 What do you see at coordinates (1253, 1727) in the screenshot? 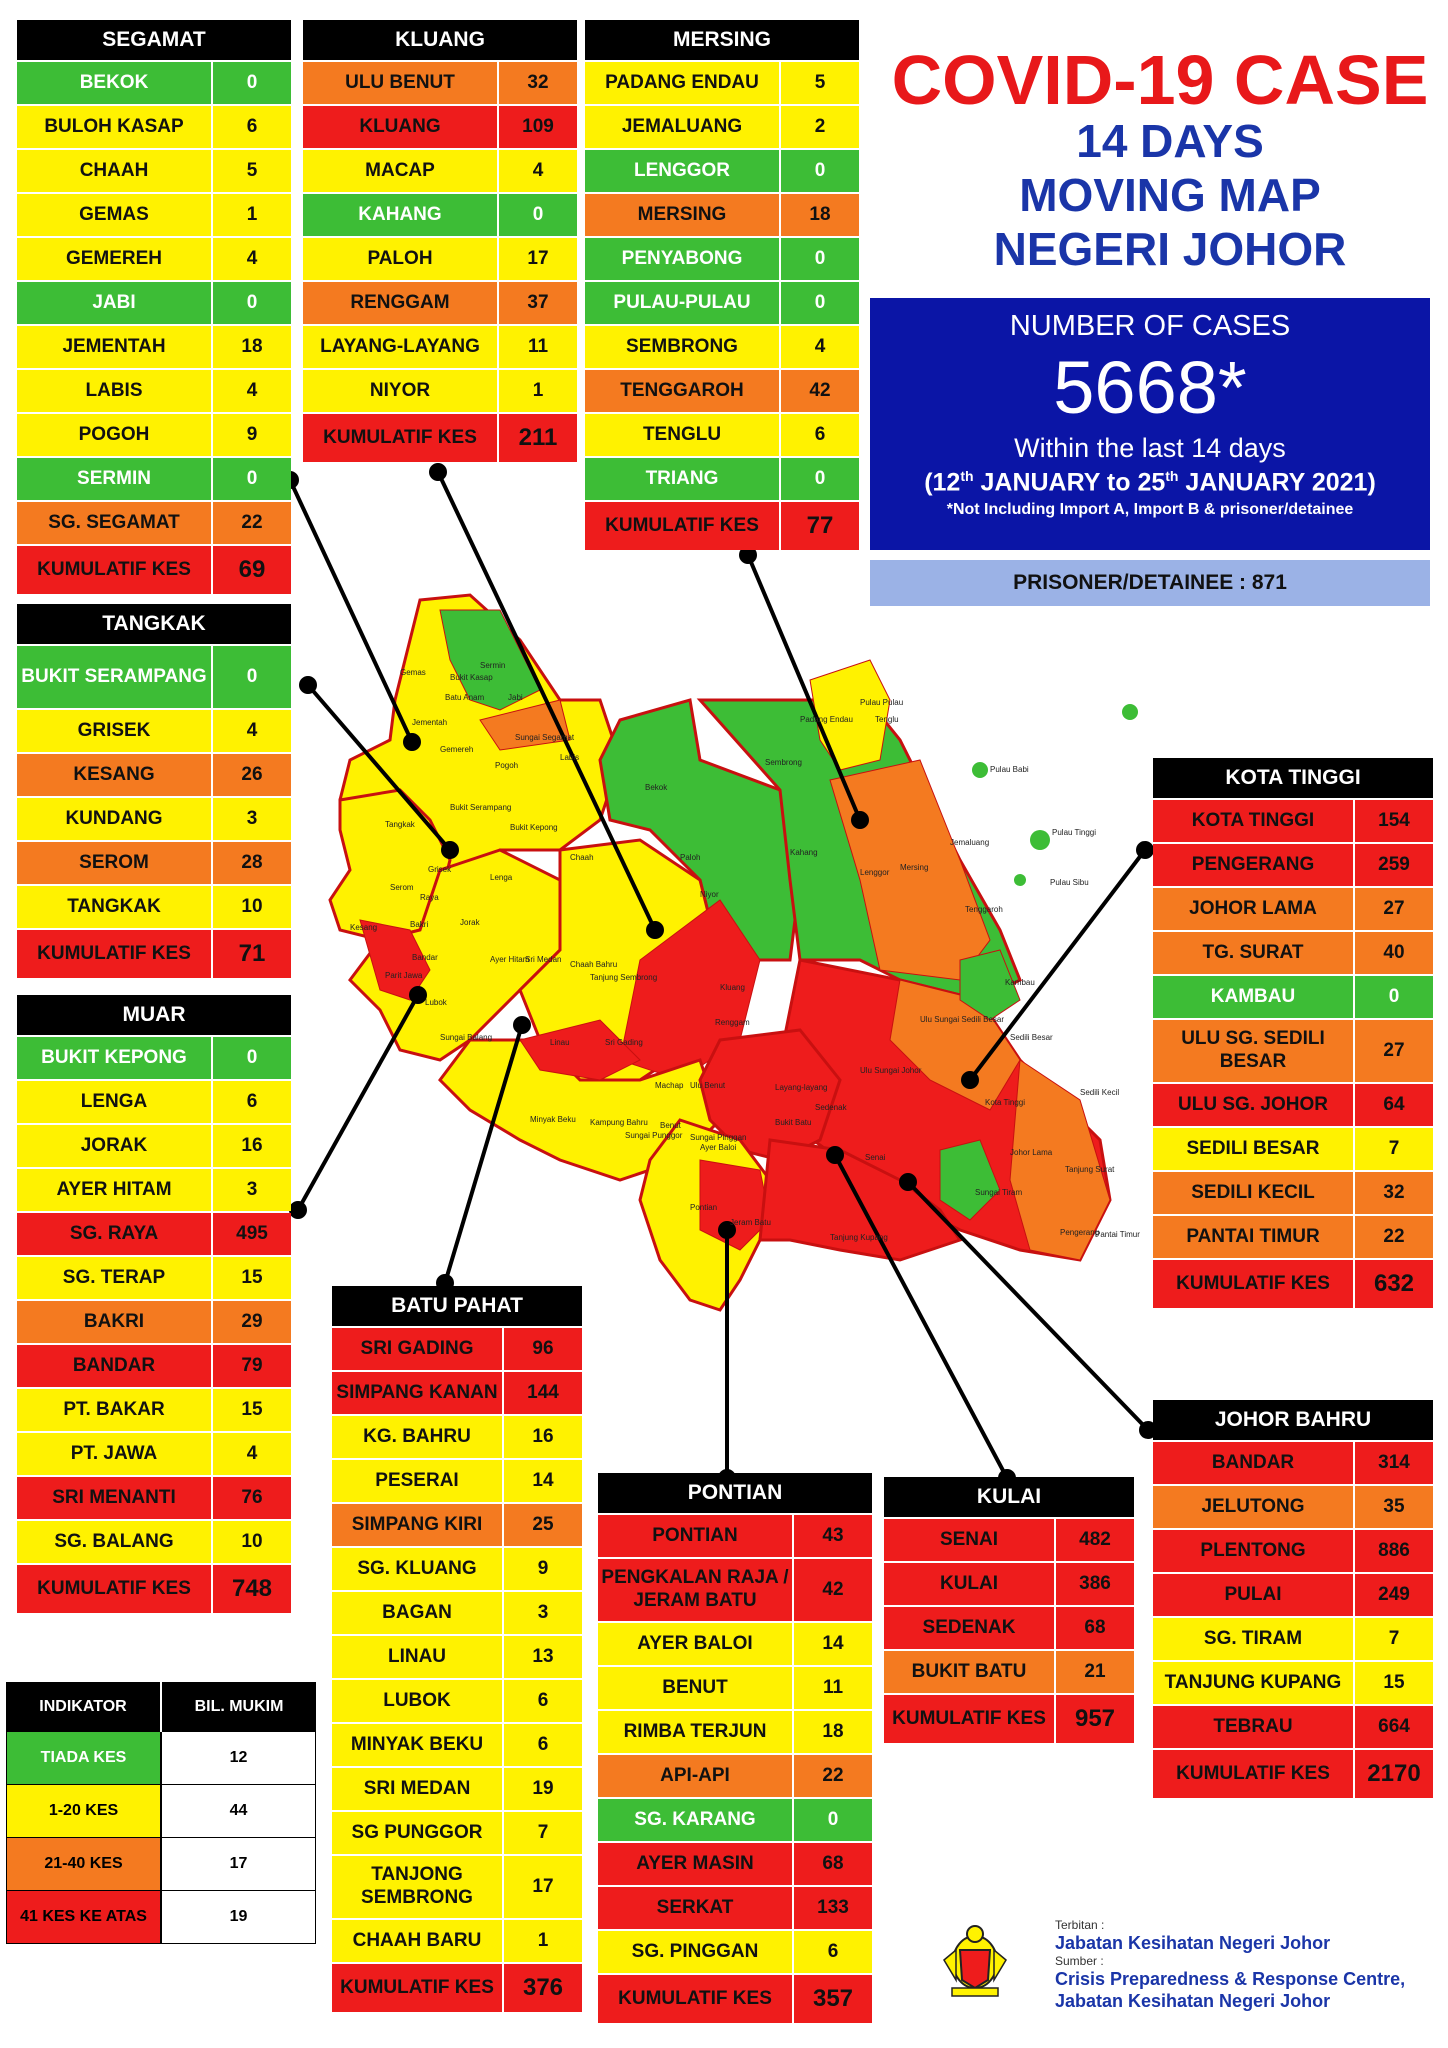
I see `mukim-name: TEBRAU` at bounding box center [1253, 1727].